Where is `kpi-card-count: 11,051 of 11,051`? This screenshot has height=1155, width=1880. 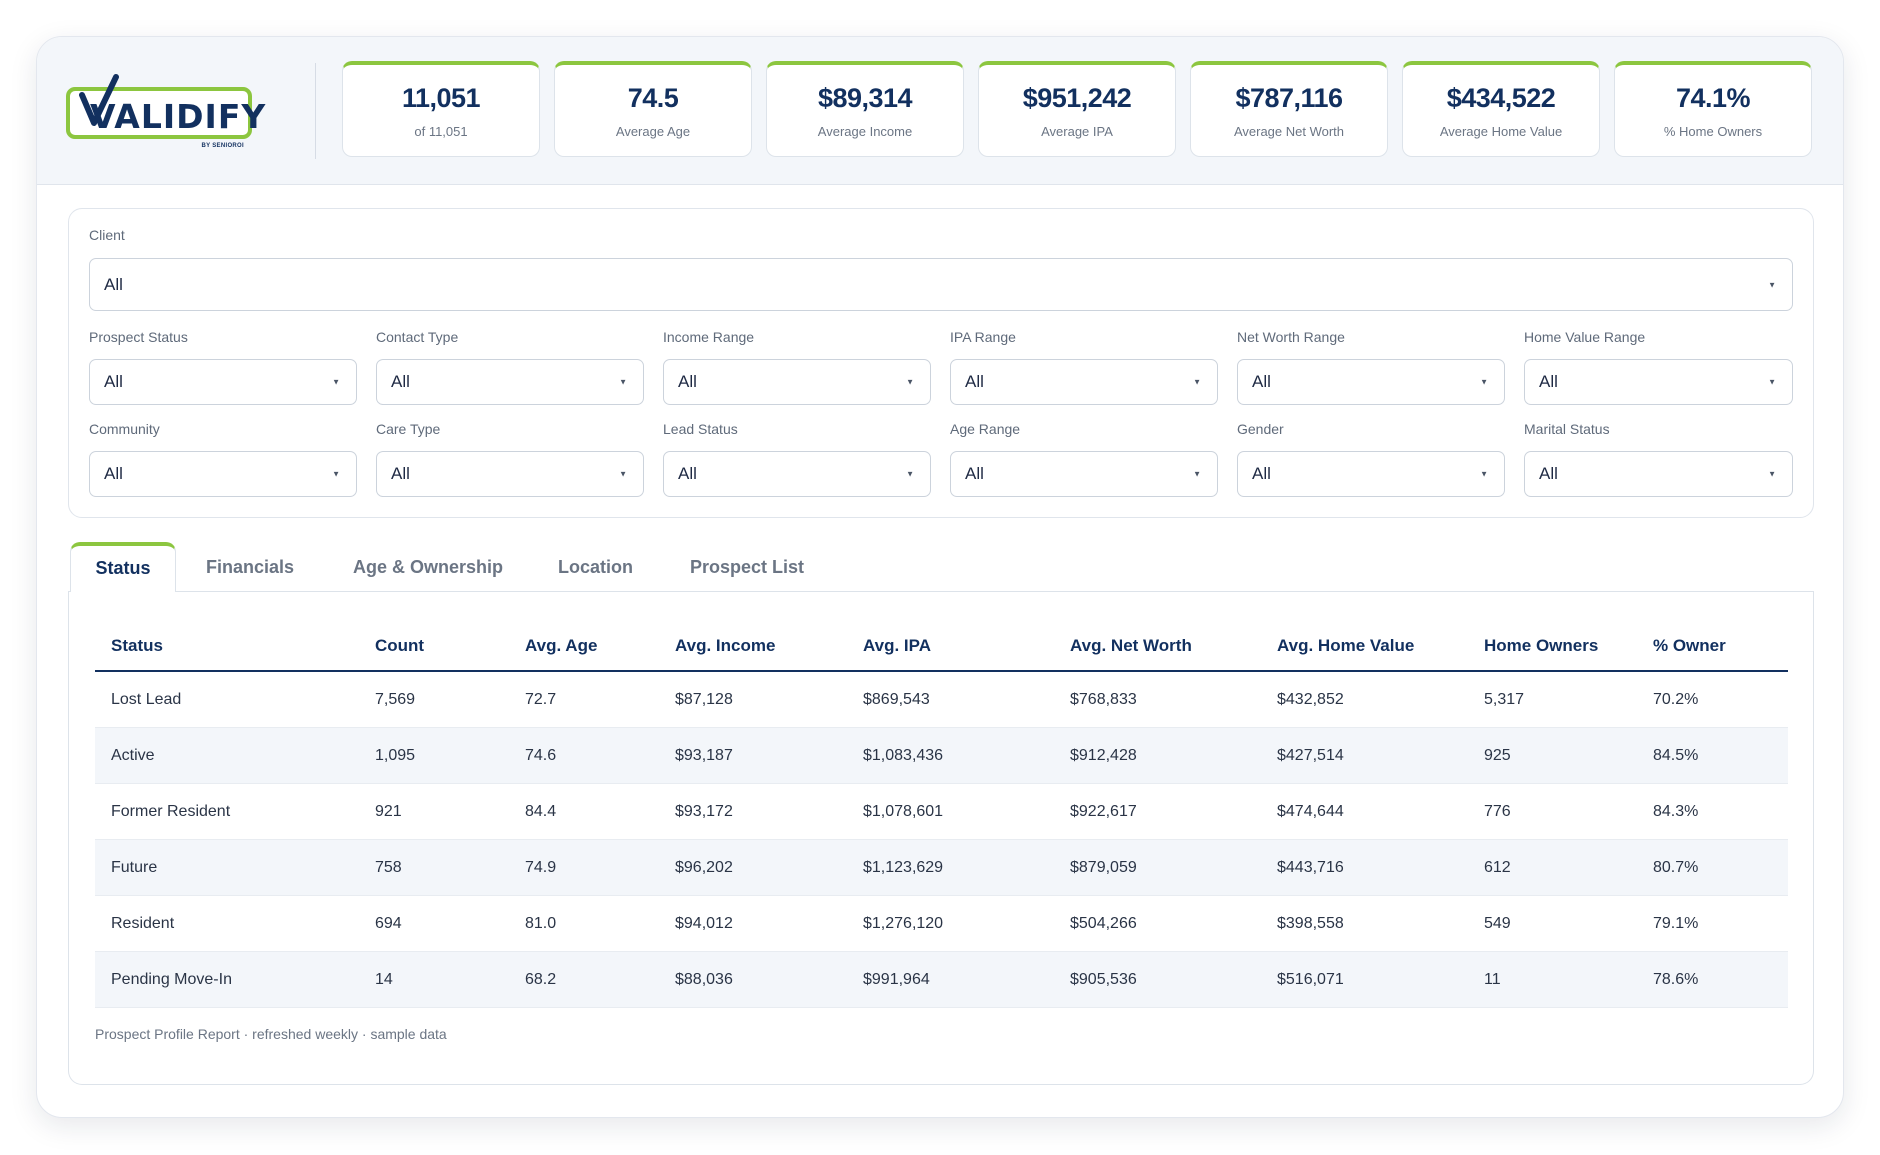 kpi-card-count: 11,051 of 11,051 is located at coordinates (441, 109).